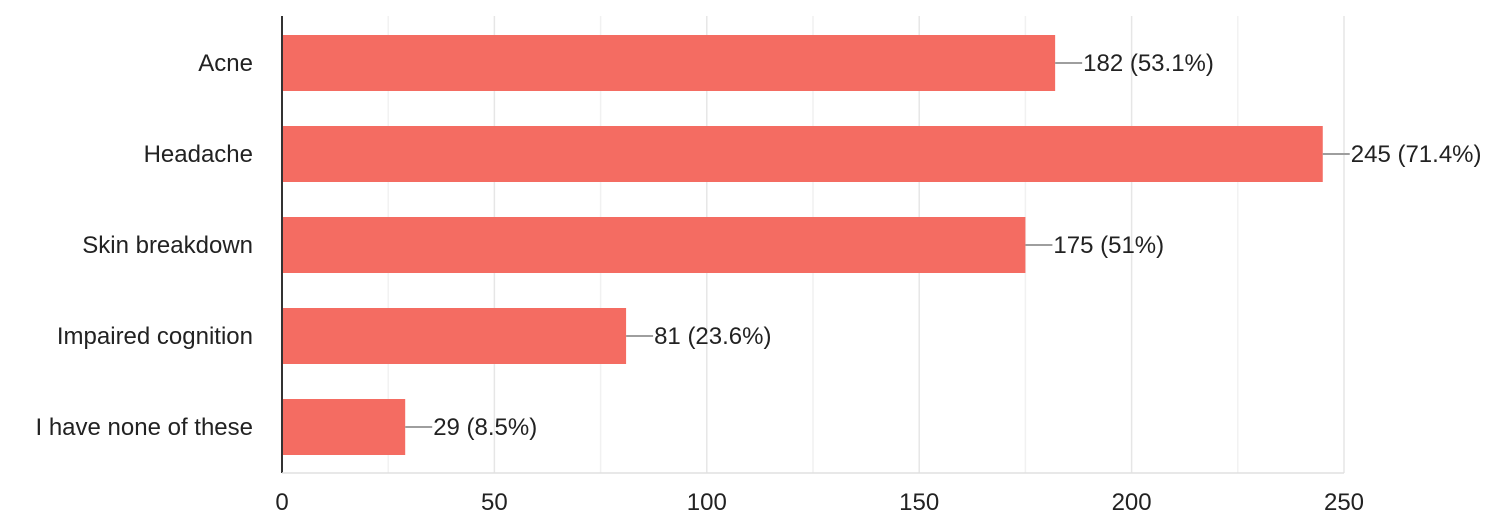 The image size is (1500, 531). What do you see at coordinates (1416, 154) in the screenshot?
I see `data-label-1: 245 (71.4%)` at bounding box center [1416, 154].